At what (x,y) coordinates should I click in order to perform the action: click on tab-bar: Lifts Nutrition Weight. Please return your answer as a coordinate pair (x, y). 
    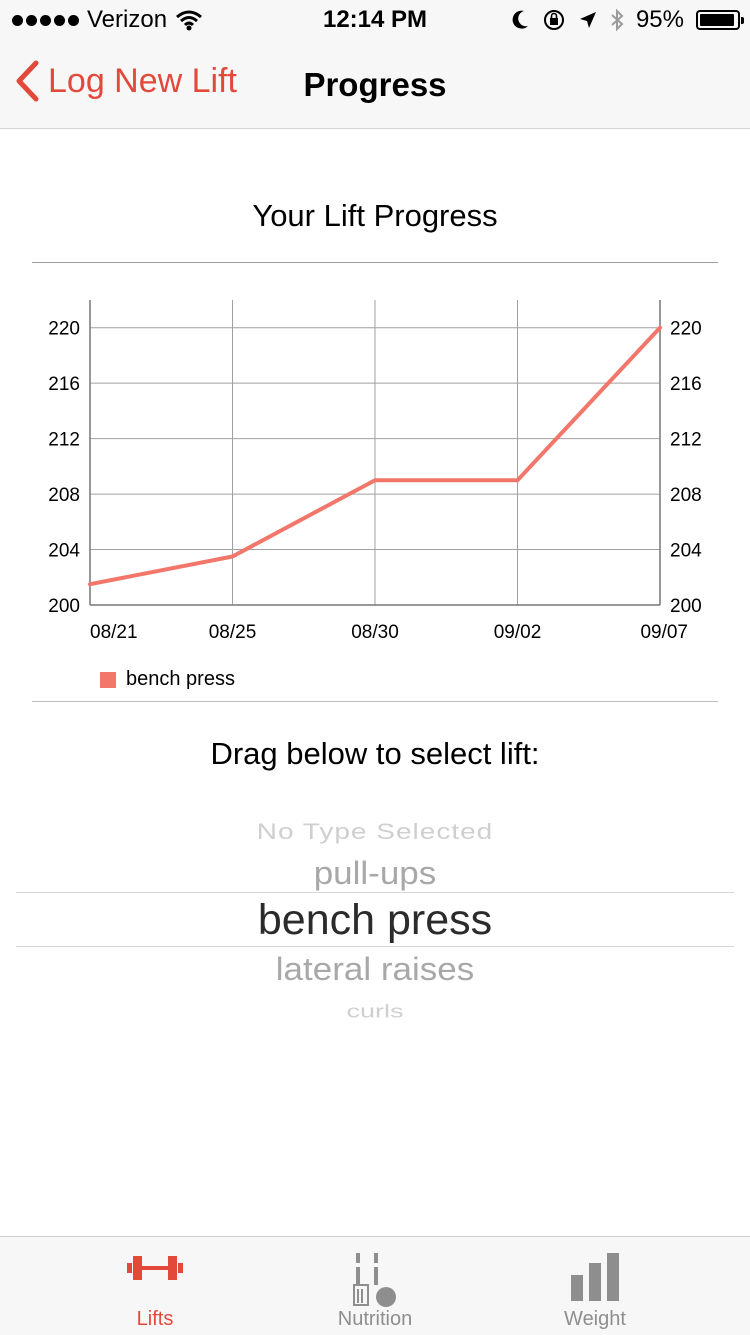
    Looking at the image, I should click on (375, 1285).